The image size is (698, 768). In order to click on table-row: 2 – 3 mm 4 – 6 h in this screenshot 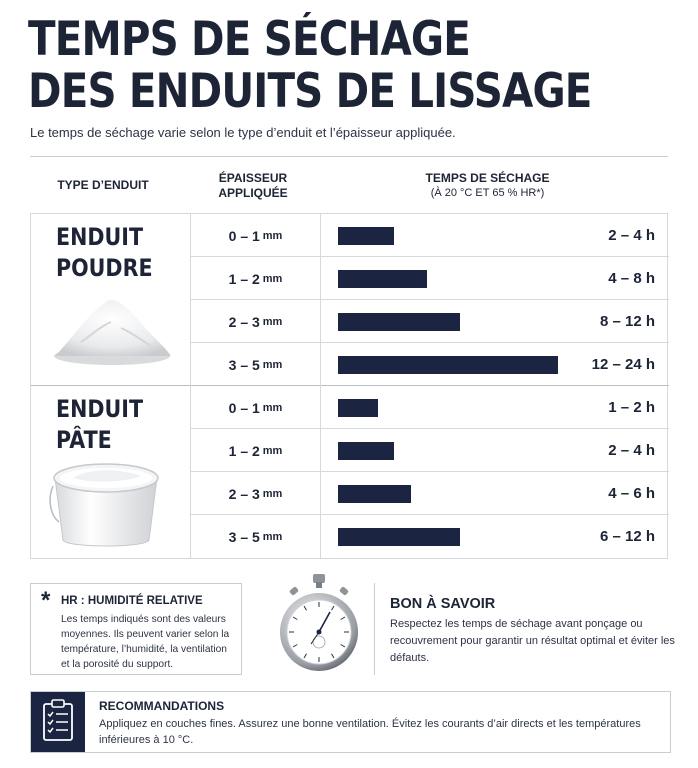, I will do `click(430, 493)`.